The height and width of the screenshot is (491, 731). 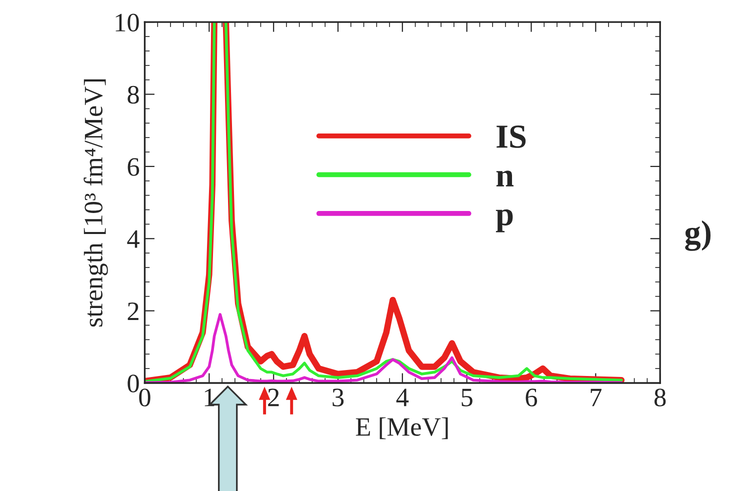 I want to click on text: g), so click(x=698, y=235).